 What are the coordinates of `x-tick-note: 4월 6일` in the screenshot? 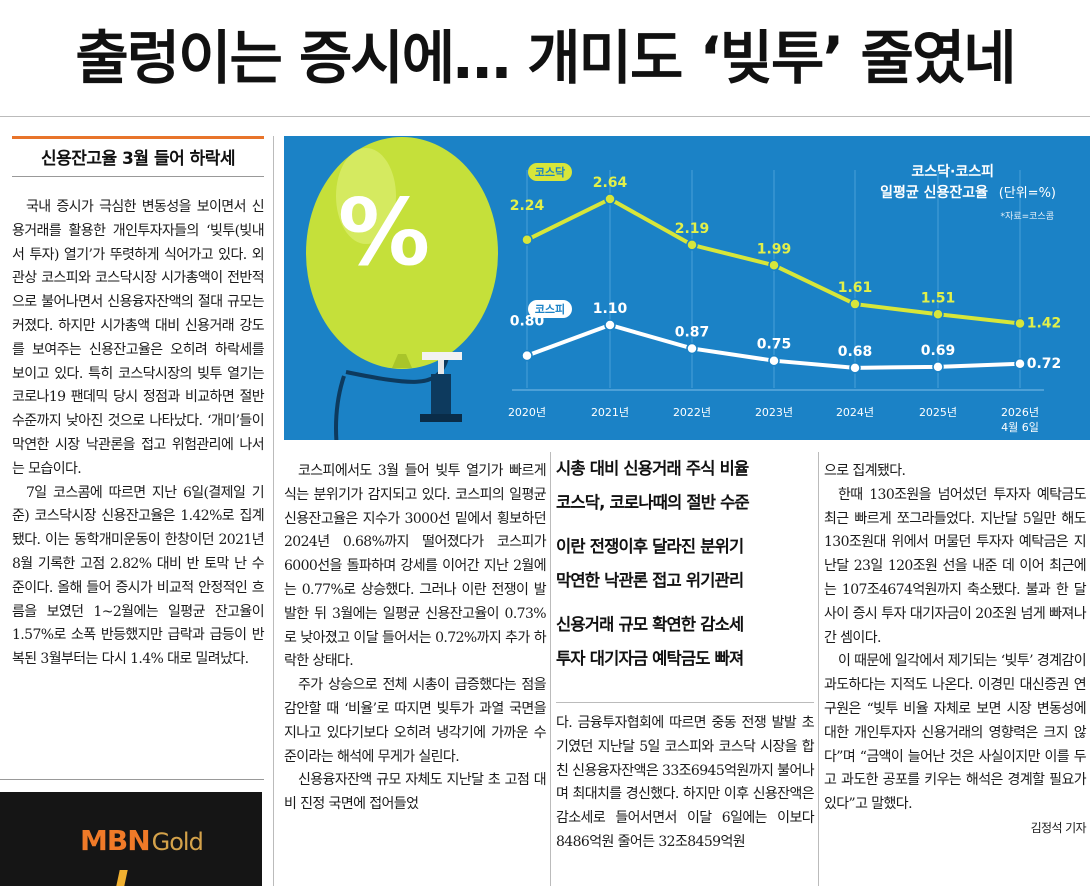 It's located at (1020, 427).